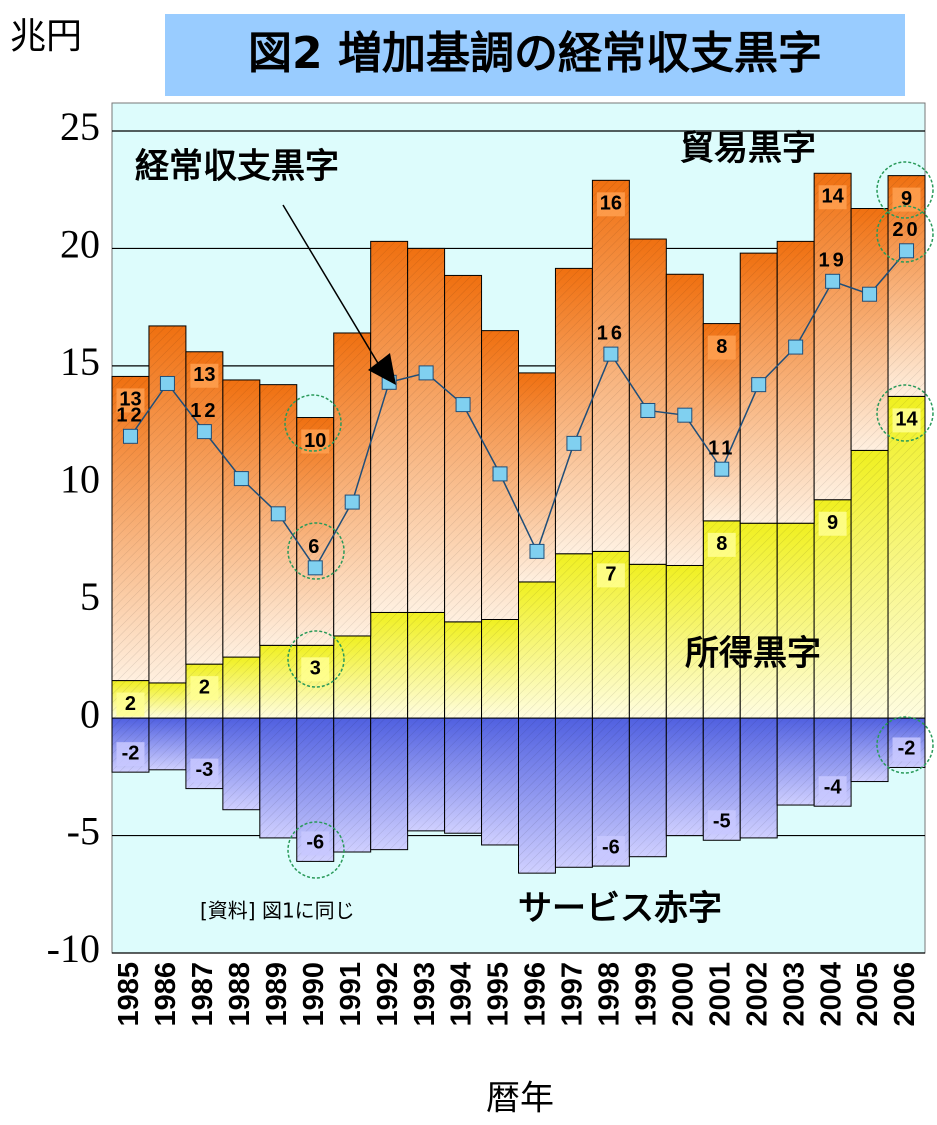  I want to click on legend-label: 貿易黒字, so click(748, 149).